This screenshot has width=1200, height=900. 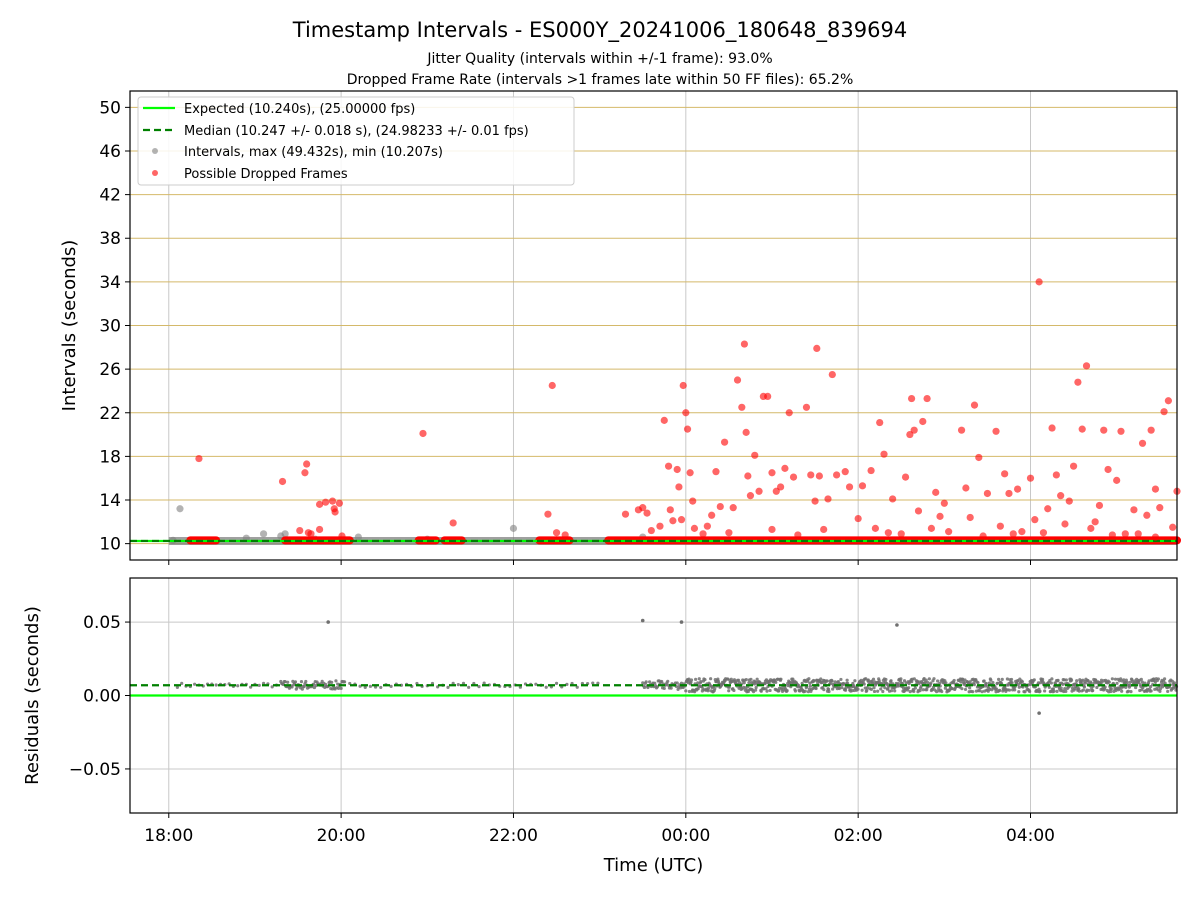 What do you see at coordinates (685, 836) in the screenshot?
I see `x-tick-label: 00:00` at bounding box center [685, 836].